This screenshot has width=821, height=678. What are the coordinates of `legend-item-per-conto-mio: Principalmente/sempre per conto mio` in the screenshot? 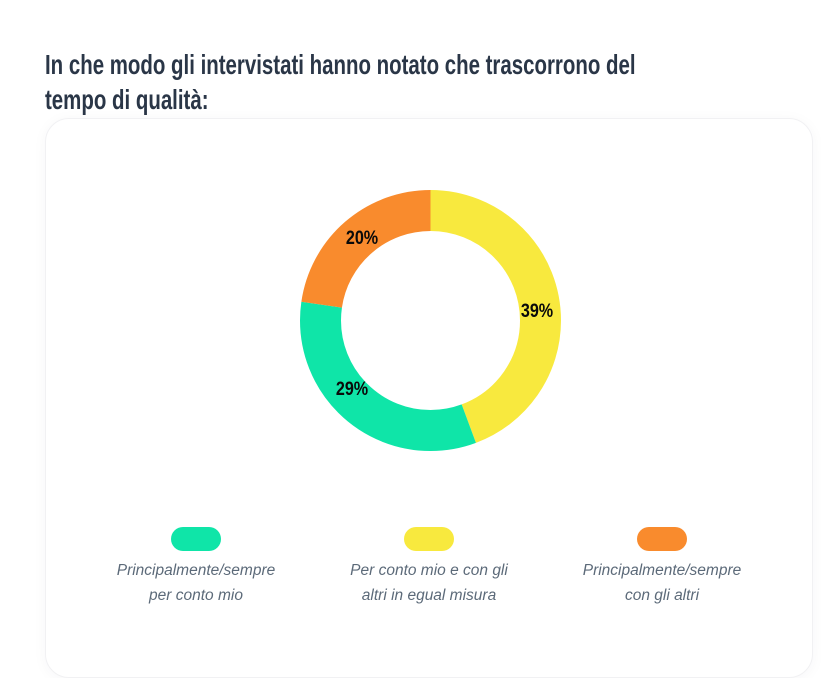 It's located at (196, 567).